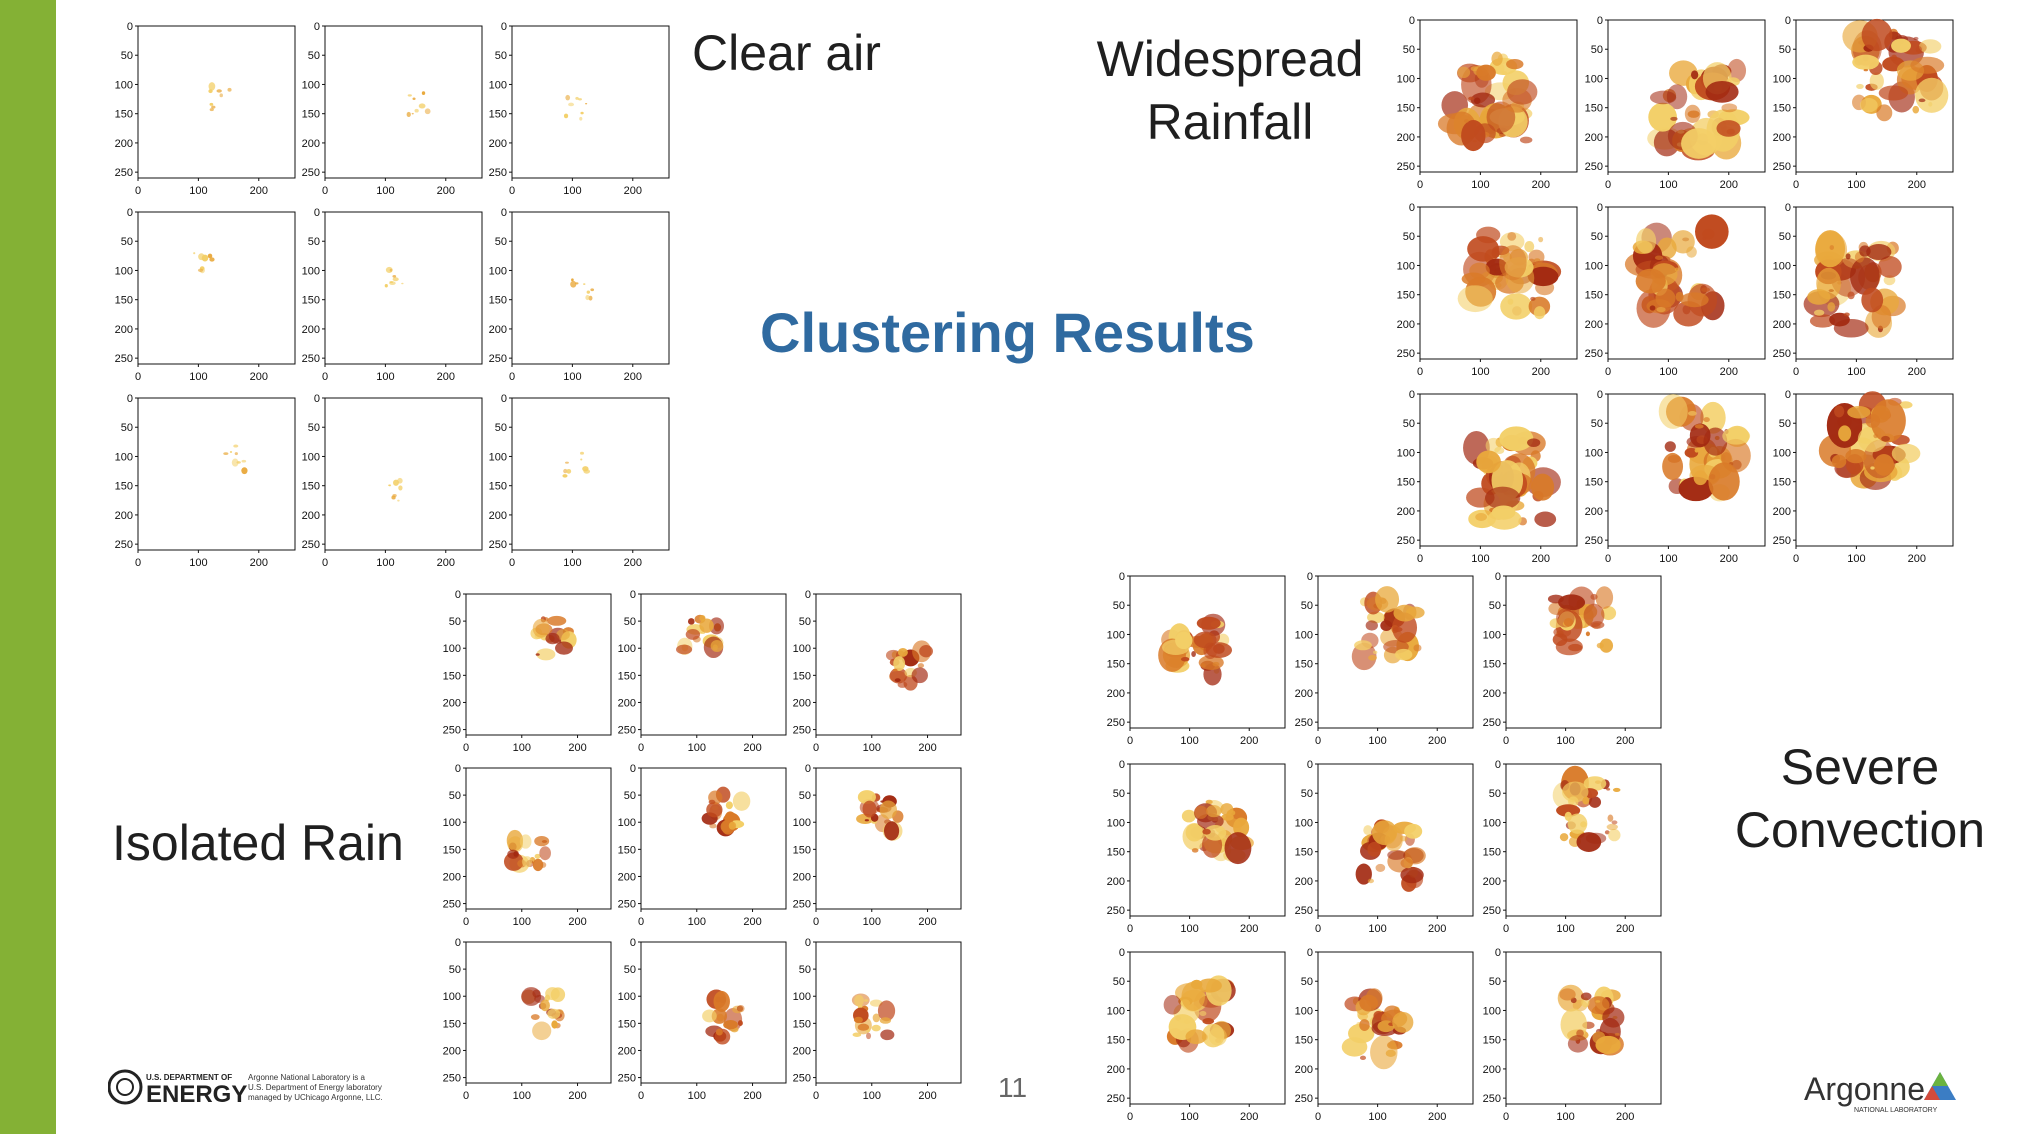 This screenshot has width=2026, height=1134. Describe the element at coordinates (198, 482) in the screenshot. I see `clear_air-panel: 0 50 100 150 200 250 0 100 200` at that location.